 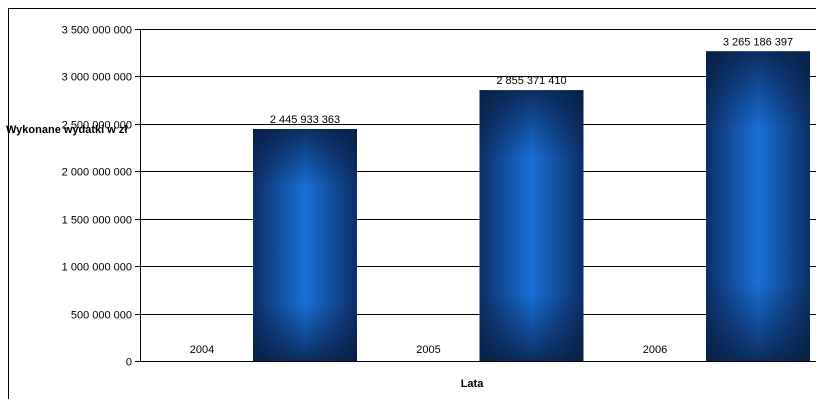 What do you see at coordinates (531, 81) in the screenshot?
I see `bar-data-label: 2 855 371 410` at bounding box center [531, 81].